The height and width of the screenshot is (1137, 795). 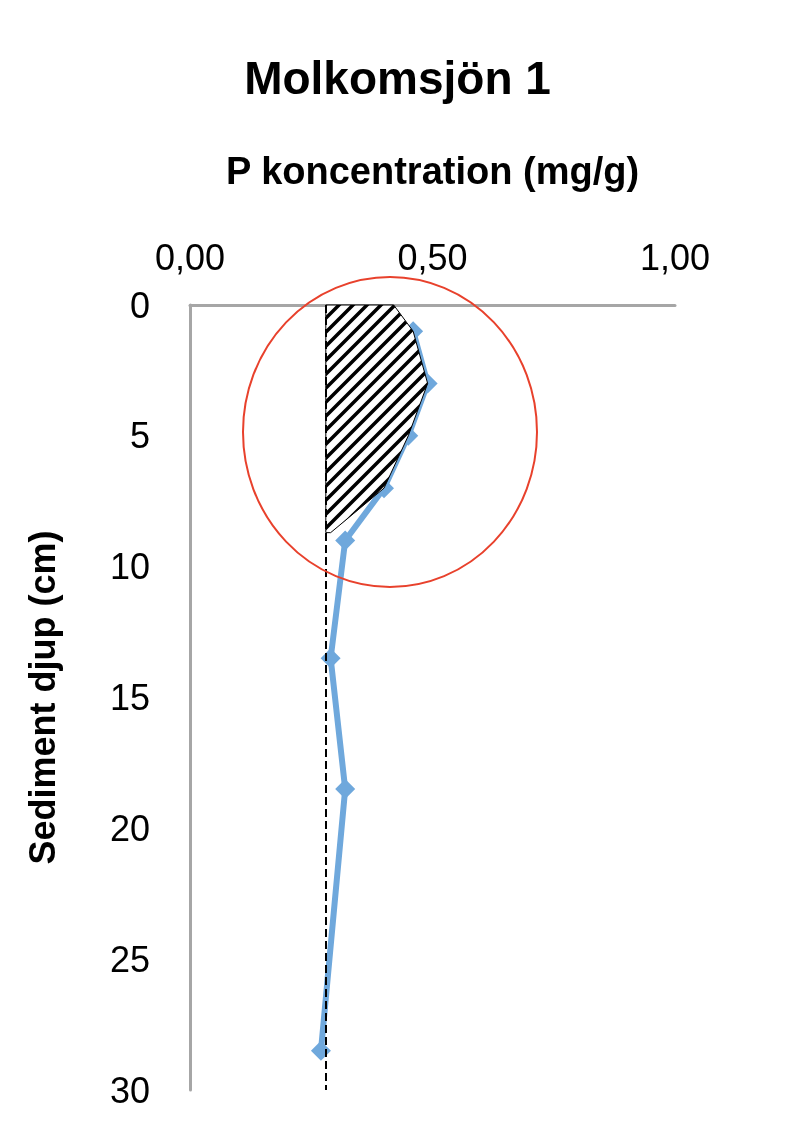 What do you see at coordinates (139, 436) in the screenshot?
I see `y-tick-label: 5` at bounding box center [139, 436].